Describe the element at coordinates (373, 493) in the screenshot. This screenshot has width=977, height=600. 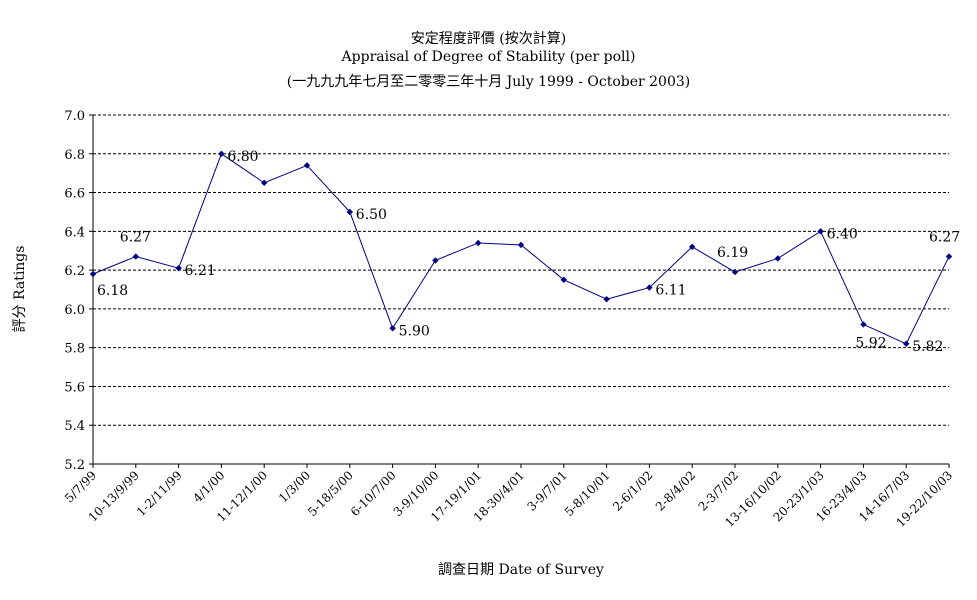
I see `x-tick-label: 6-10/7/00` at that location.